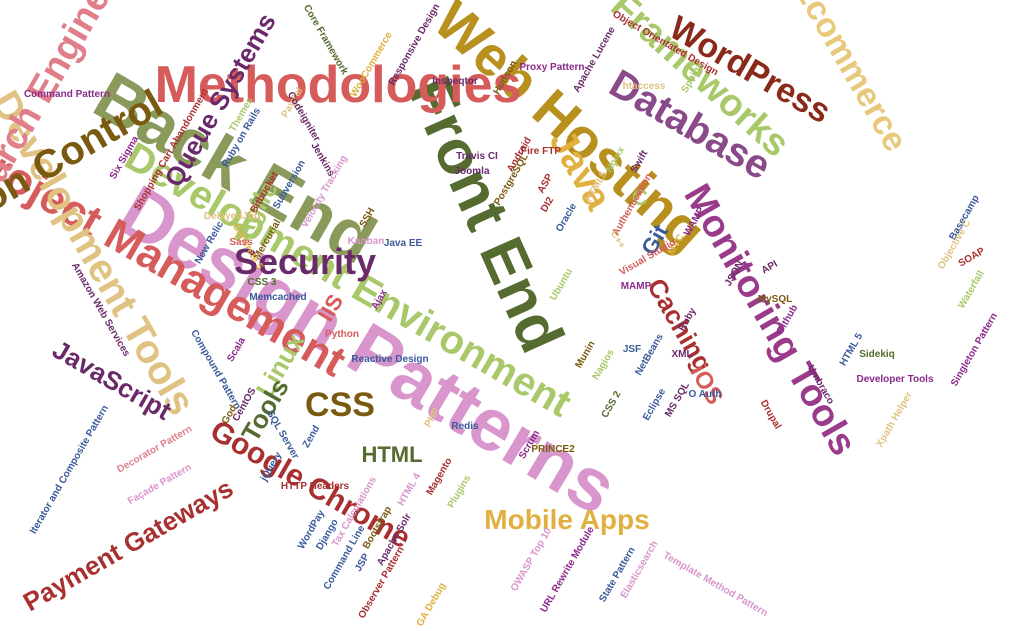 This screenshot has width=1024, height=631. Describe the element at coordinates (363, 562) in the screenshot. I see `word-jsp: JSP` at that location.